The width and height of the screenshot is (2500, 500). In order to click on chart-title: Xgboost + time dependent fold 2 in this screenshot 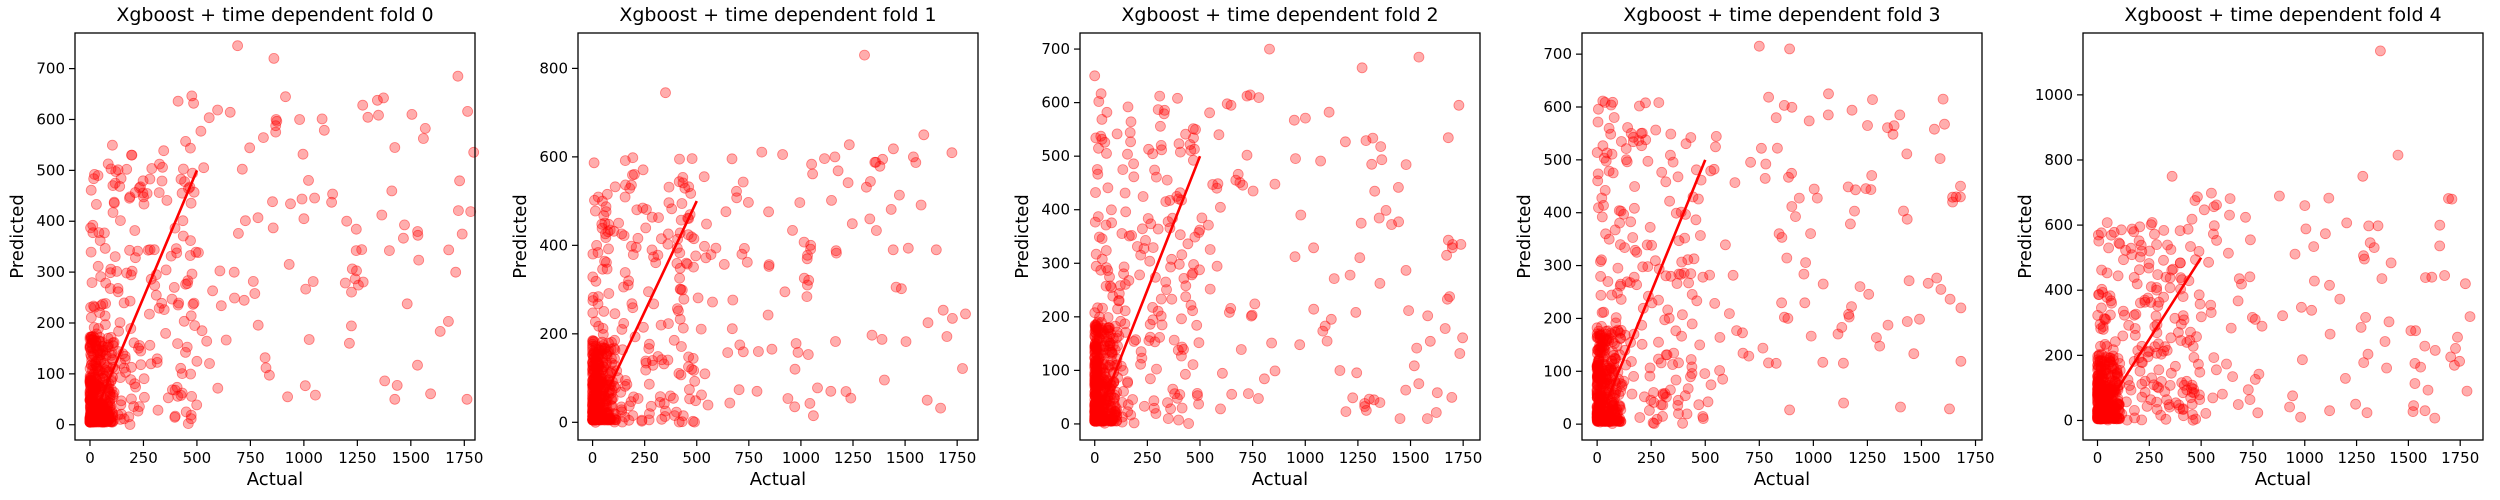, I will do `click(1279, 15)`.